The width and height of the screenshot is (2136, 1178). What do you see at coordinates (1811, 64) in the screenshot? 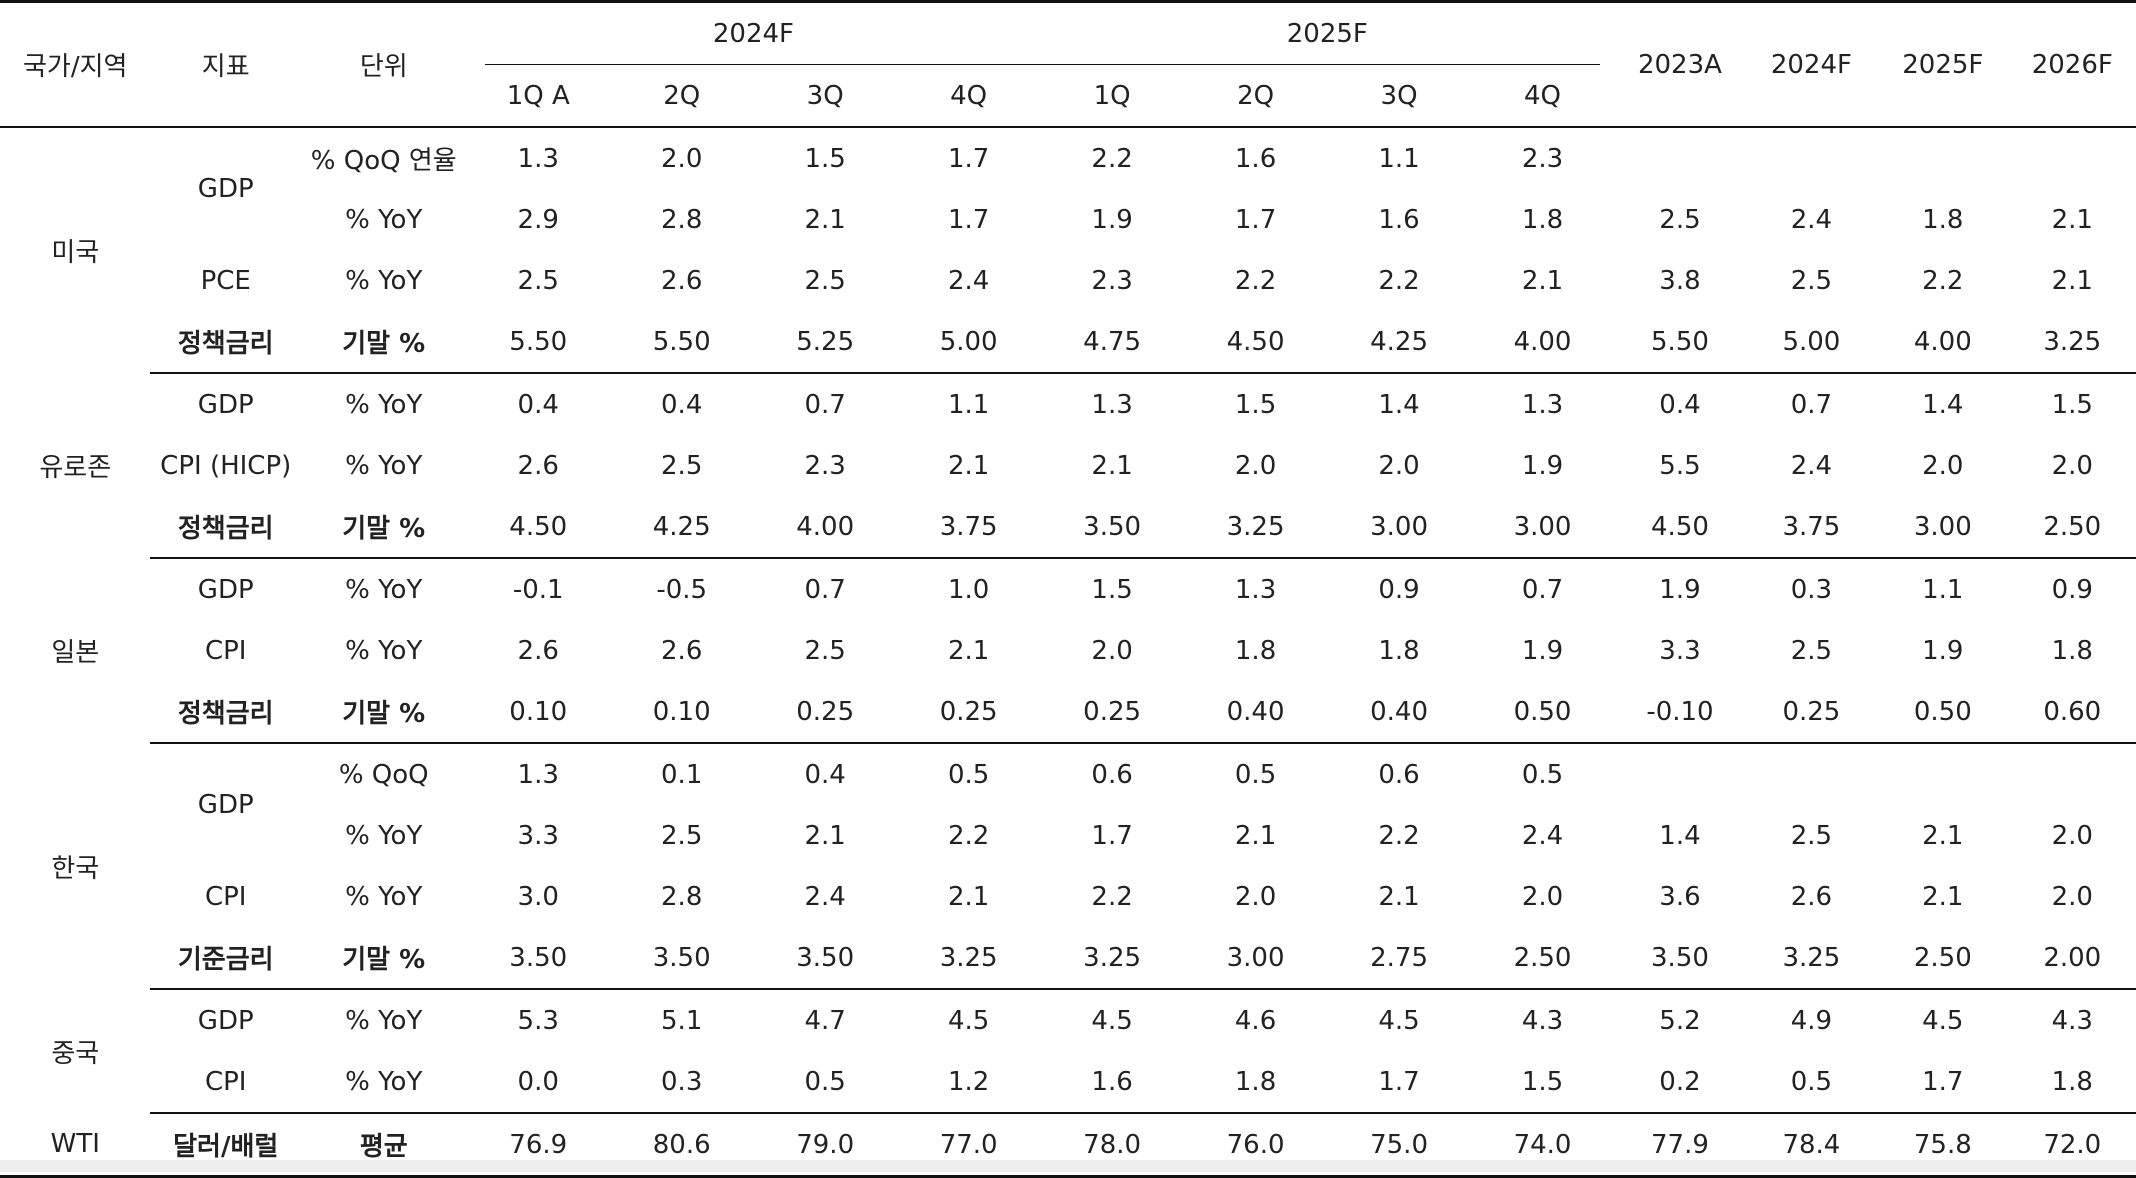
I see `header-annual: 2024F` at bounding box center [1811, 64].